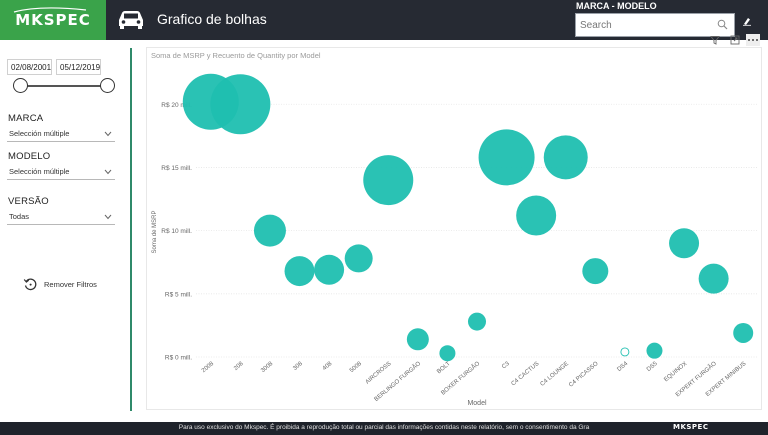 This screenshot has height=435, width=768. Describe the element at coordinates (26, 118) in the screenshot. I see `marca-label: MARCA` at that location.